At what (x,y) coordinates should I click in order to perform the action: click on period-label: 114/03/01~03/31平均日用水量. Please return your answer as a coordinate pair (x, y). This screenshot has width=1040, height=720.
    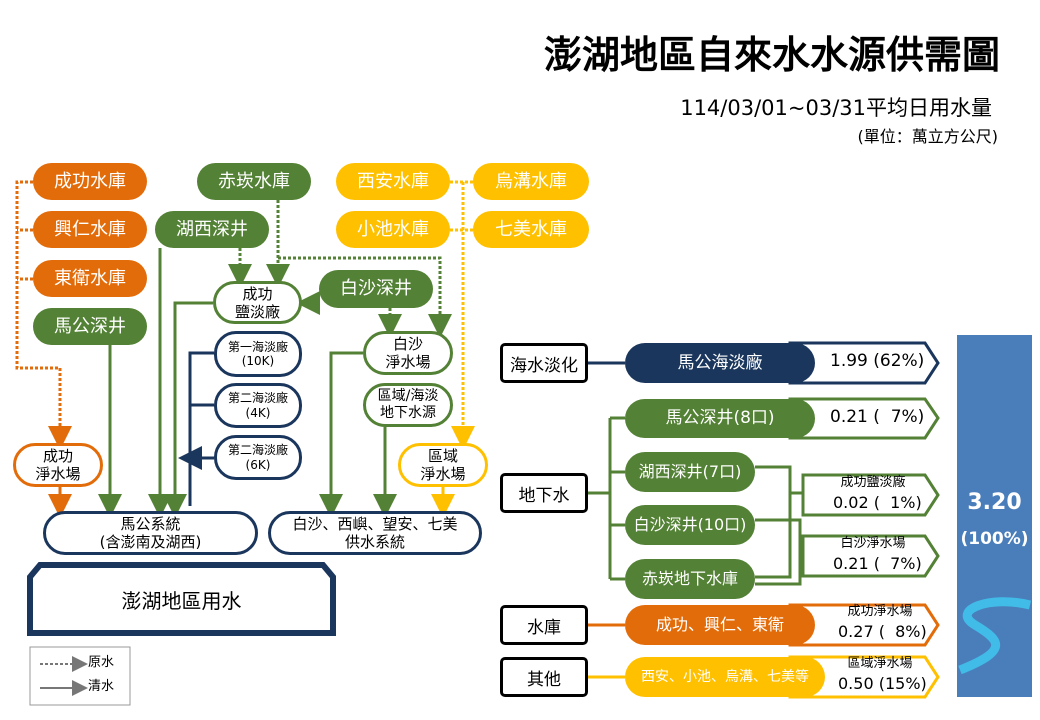
    Looking at the image, I should click on (836, 108).